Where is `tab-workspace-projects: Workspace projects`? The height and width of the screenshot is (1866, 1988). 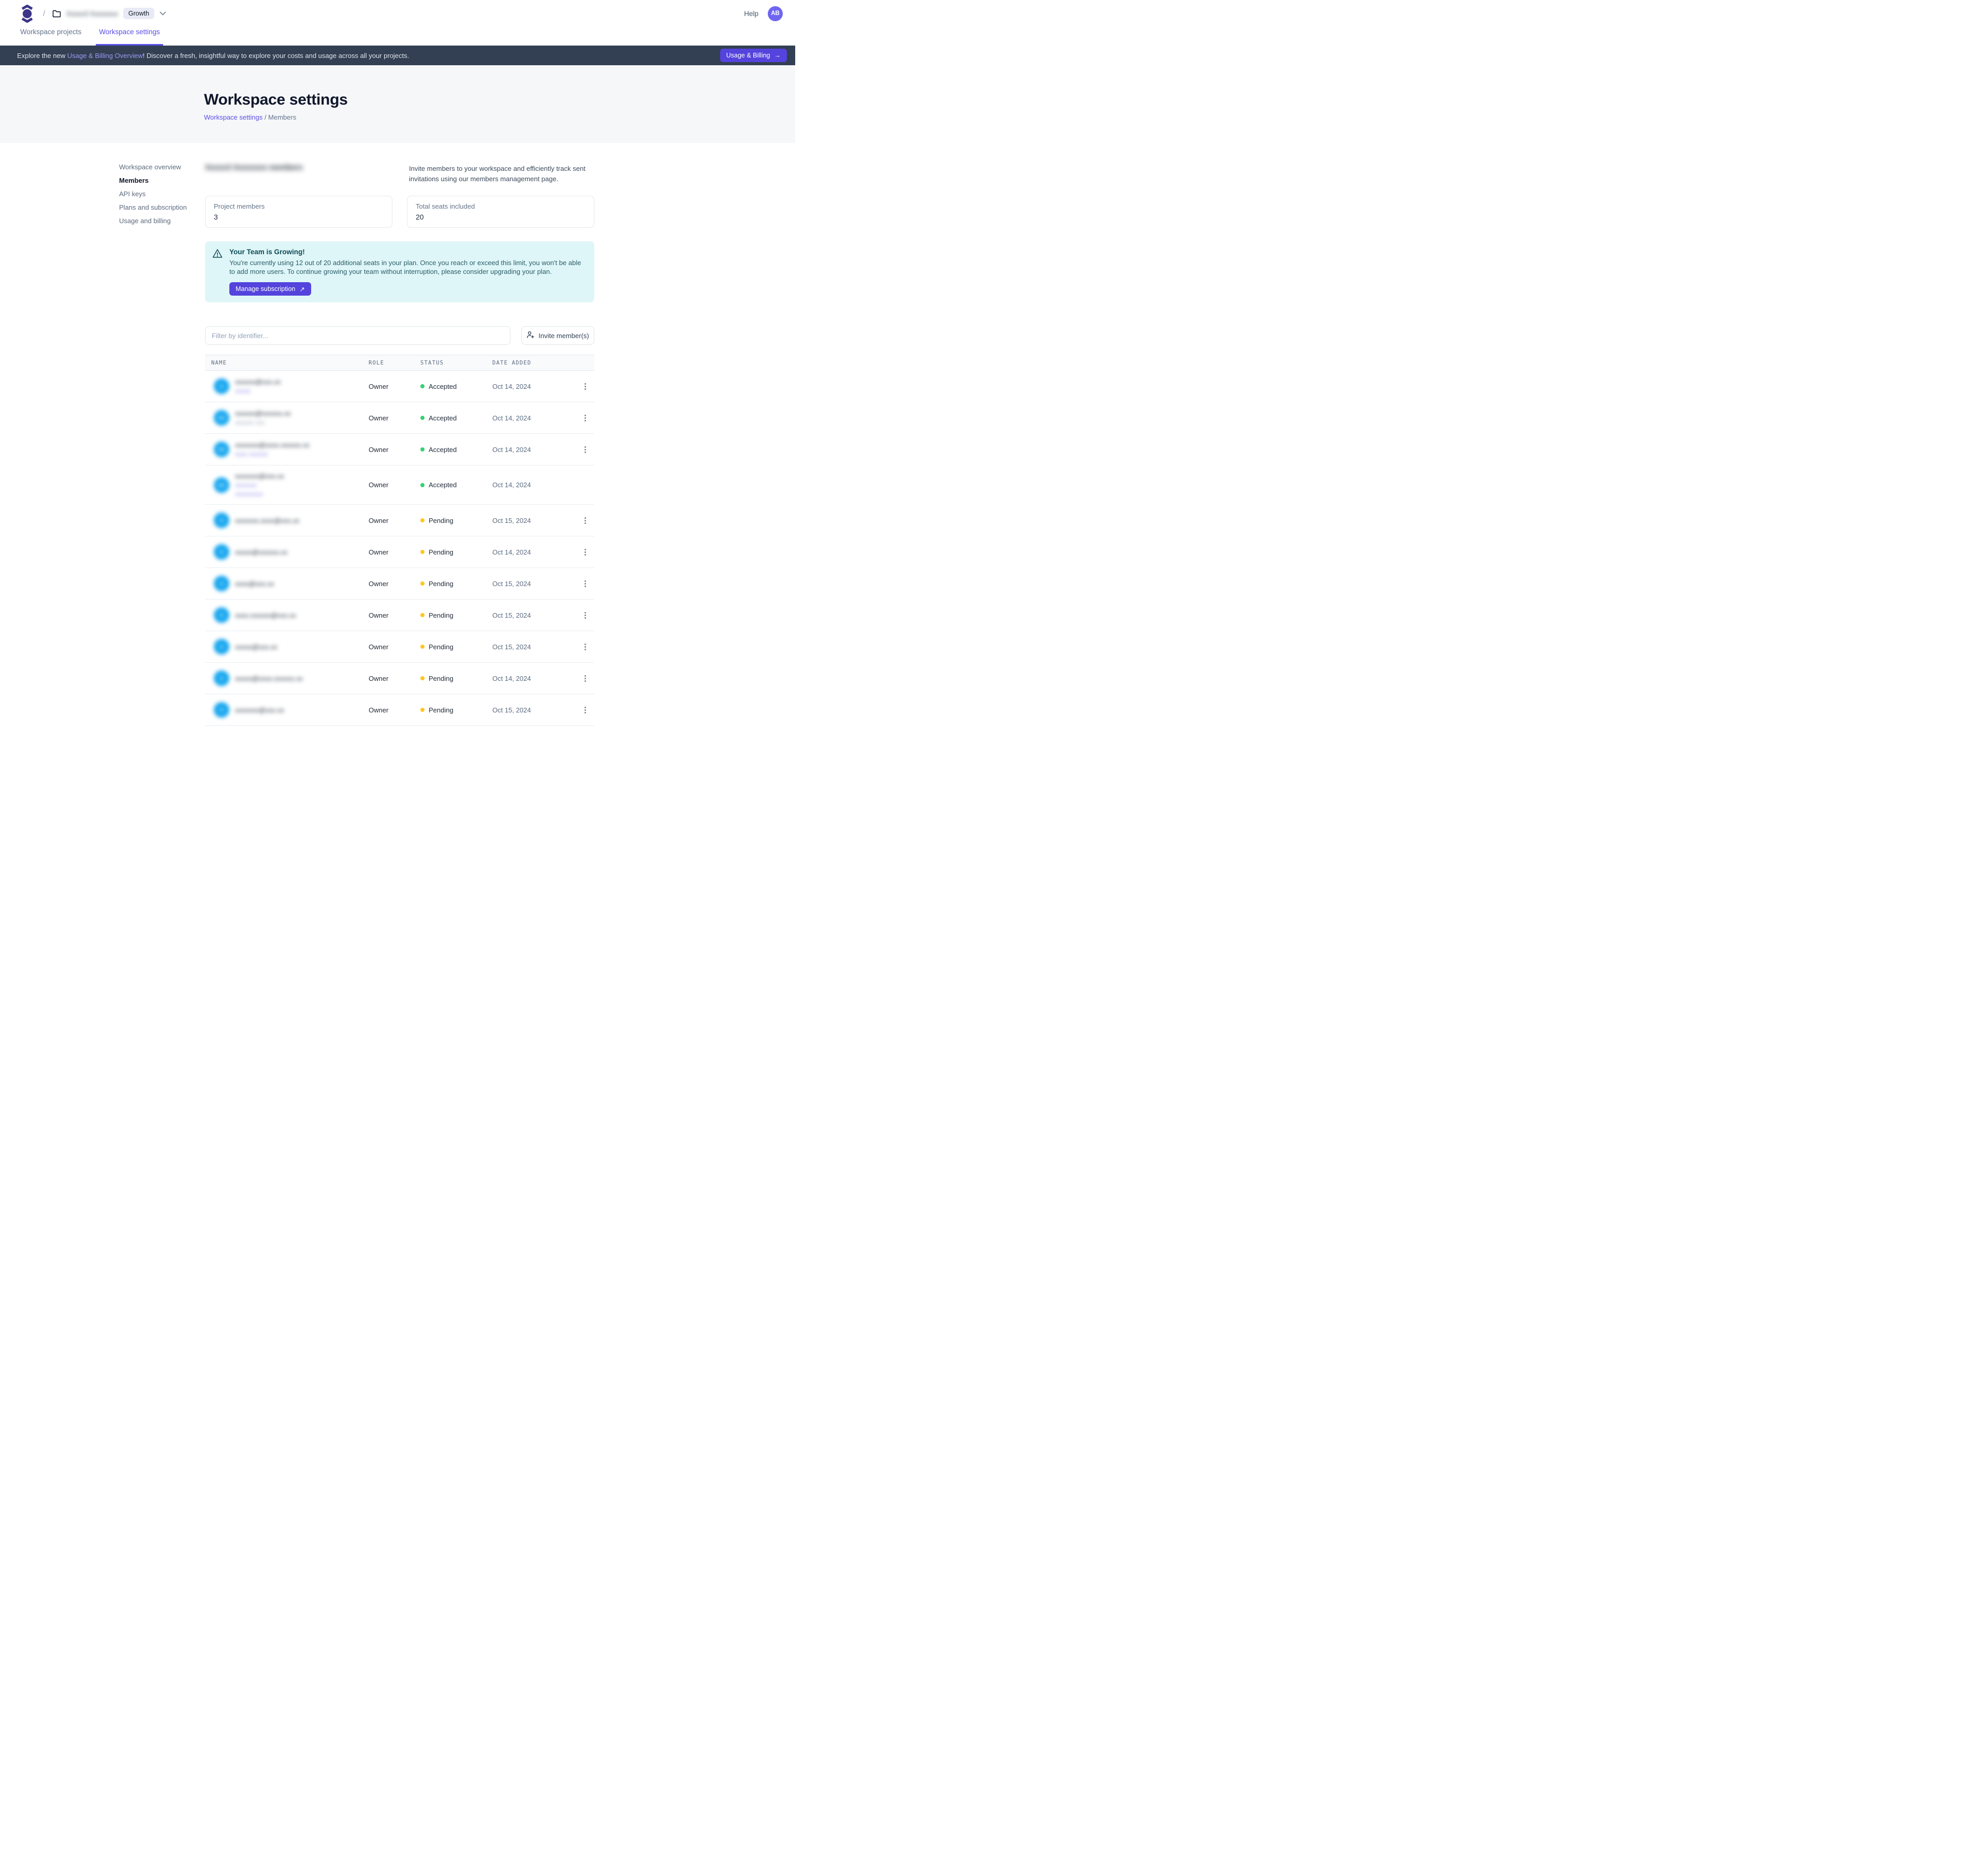 tab-workspace-projects: Workspace projects is located at coordinates (51, 32).